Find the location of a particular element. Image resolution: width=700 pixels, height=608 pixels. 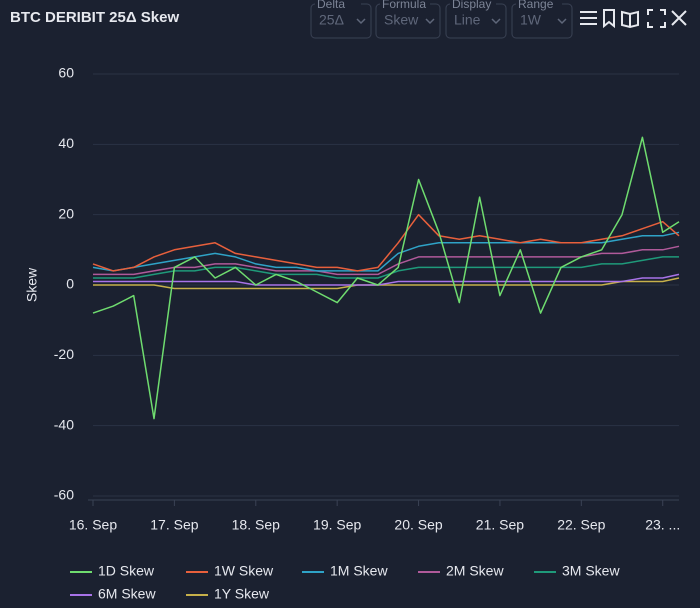

legend-item: 2M Skew is located at coordinates (461, 571).